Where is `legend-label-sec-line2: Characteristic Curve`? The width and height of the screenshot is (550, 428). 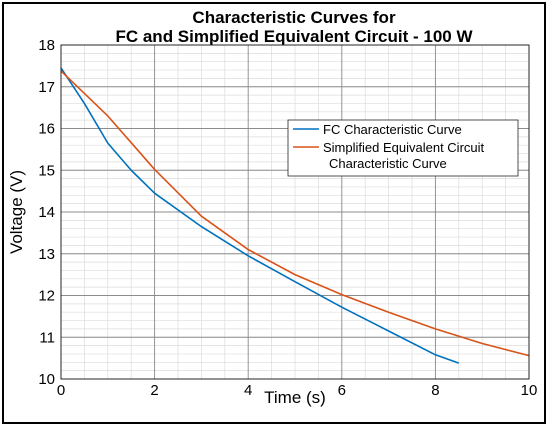
legend-label-sec-line2: Characteristic Curve is located at coordinates (388, 163).